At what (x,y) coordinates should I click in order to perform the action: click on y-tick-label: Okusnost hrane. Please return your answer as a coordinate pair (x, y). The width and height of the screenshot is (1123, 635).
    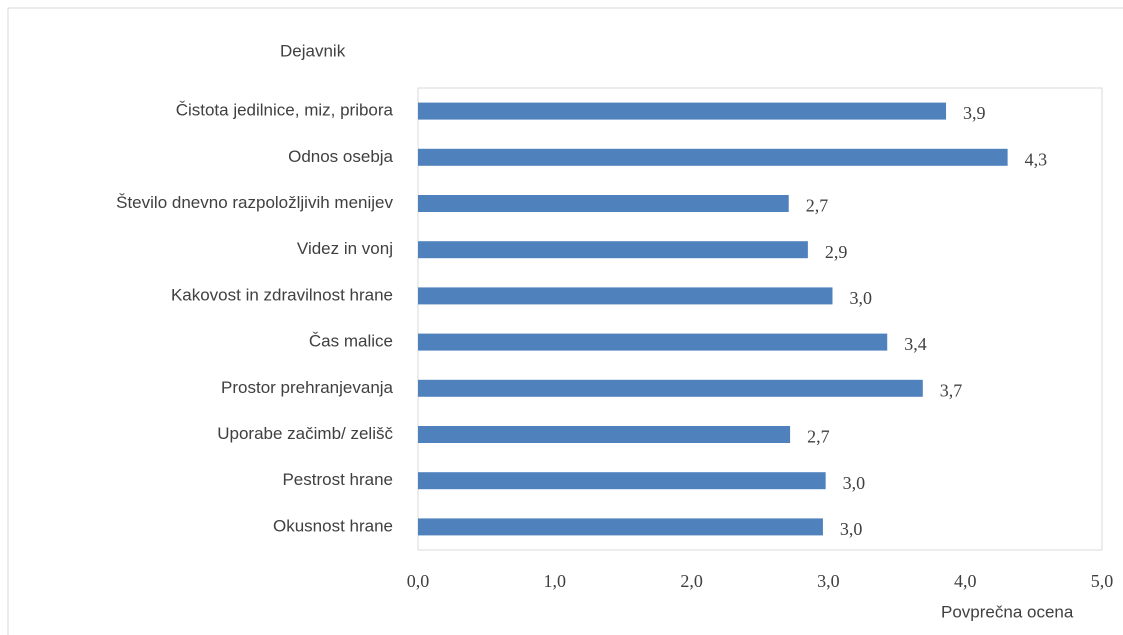
    Looking at the image, I should click on (333, 525).